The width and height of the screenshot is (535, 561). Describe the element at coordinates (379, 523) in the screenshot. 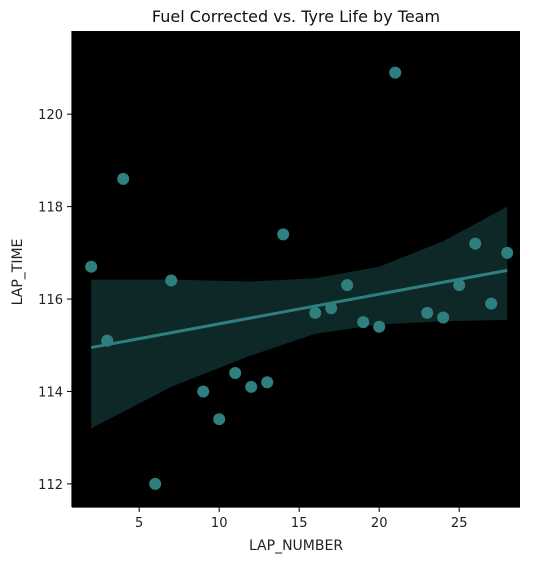

I see `x-tick-label: 20` at that location.